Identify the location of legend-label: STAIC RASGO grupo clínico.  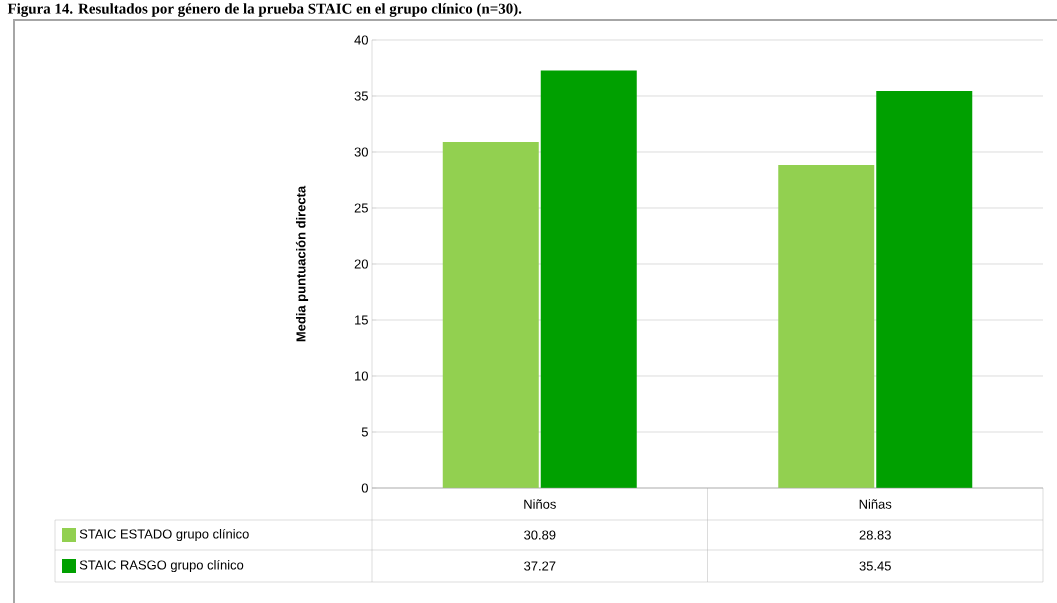
(161, 566).